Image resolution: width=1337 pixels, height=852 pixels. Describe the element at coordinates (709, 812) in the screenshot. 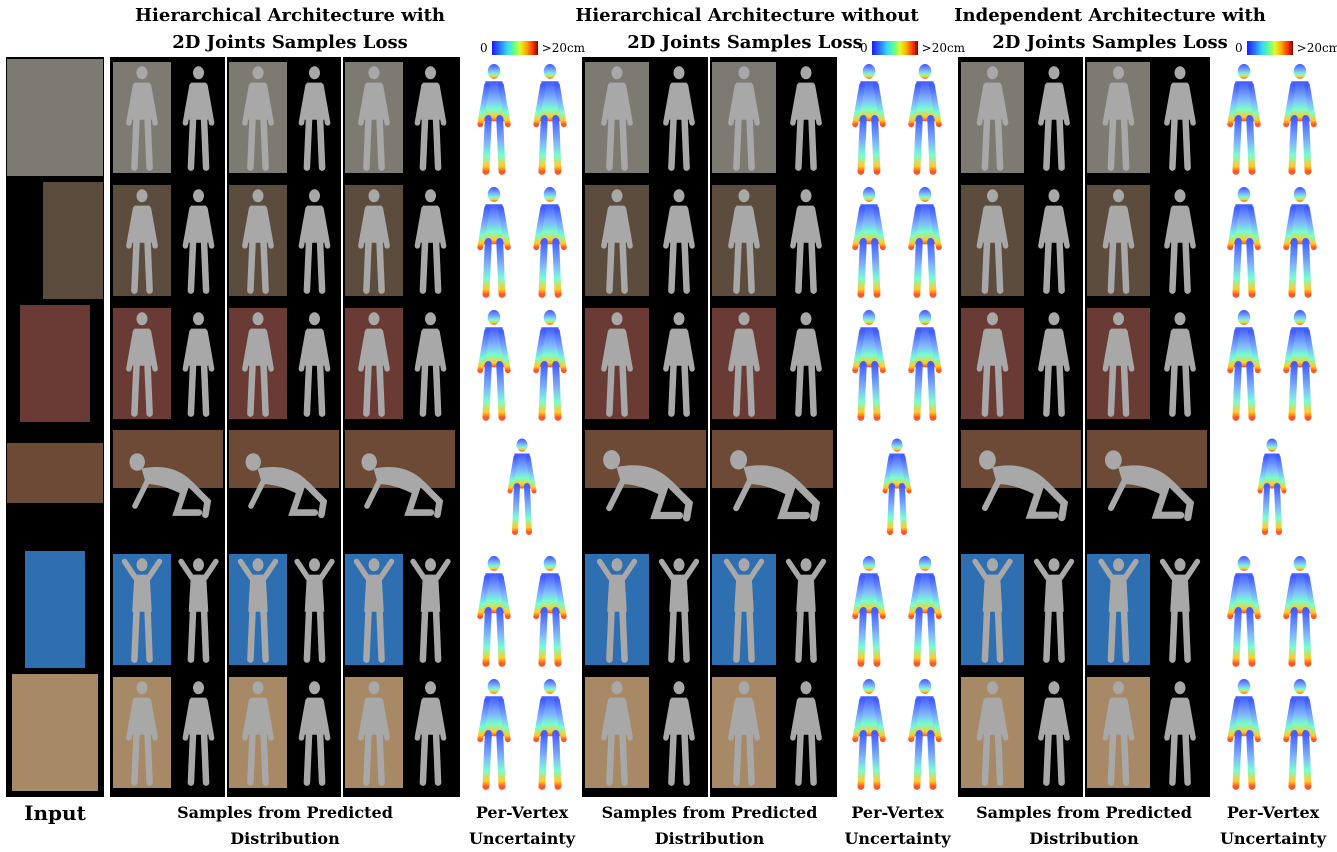

I see `footer-samples-b-line1: Samples from Predicted` at that location.